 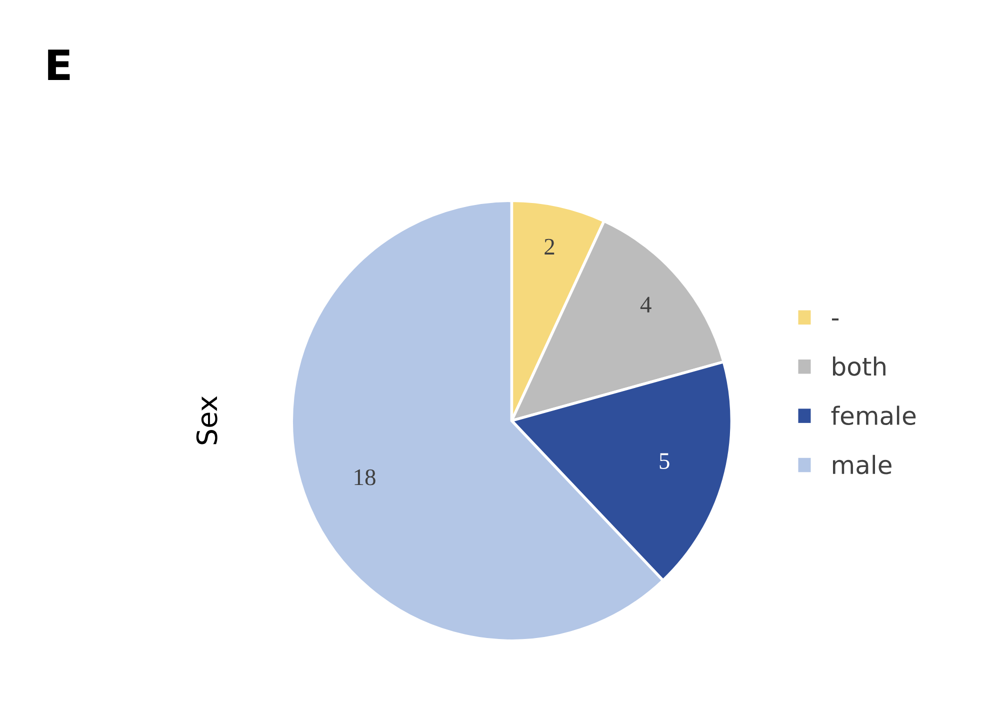 I want to click on data-label: 2, so click(x=549, y=246).